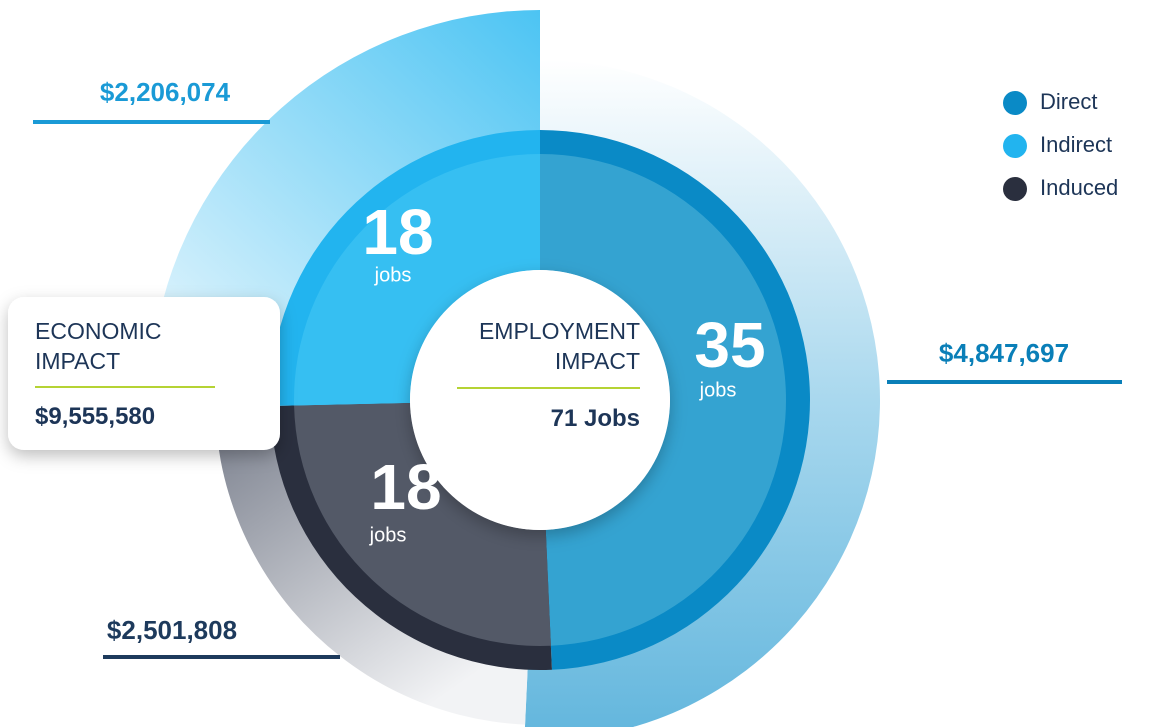  What do you see at coordinates (1079, 187) in the screenshot?
I see `legend-label: Induced` at bounding box center [1079, 187].